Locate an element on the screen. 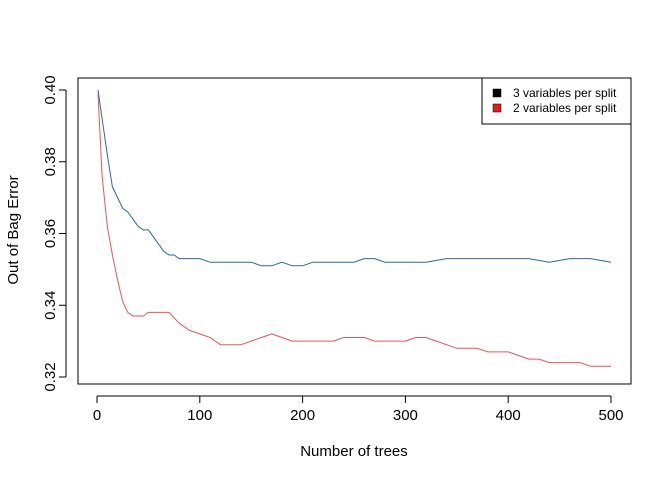  x-tick-label: 100 is located at coordinates (199, 415).